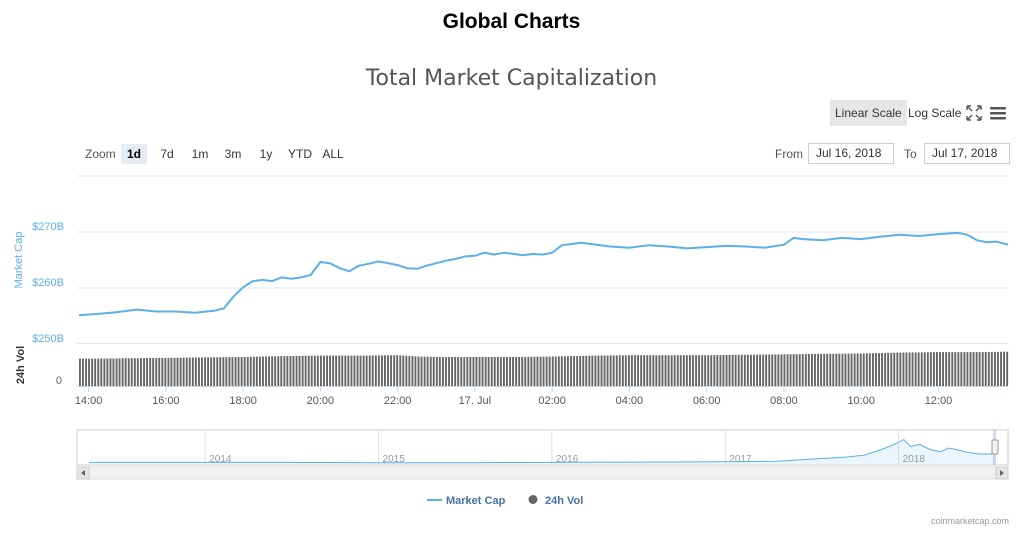  Describe the element at coordinates (868, 113) in the screenshot. I see `linear-scale-button: Linear Scale` at that location.